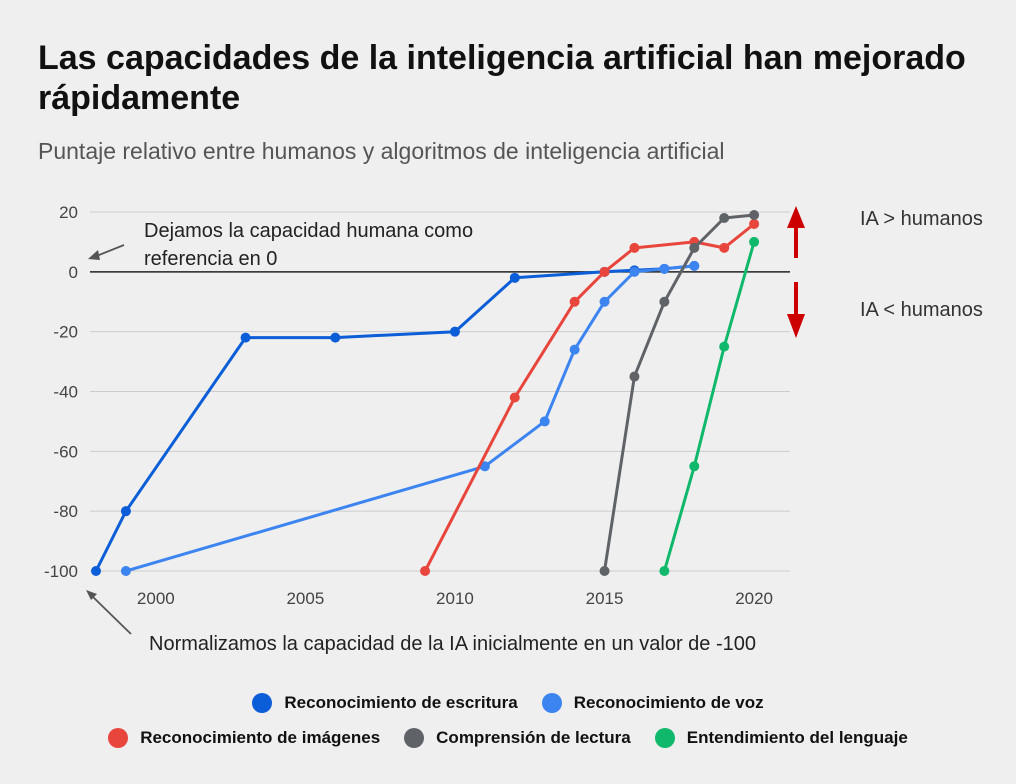  Describe the element at coordinates (754, 598) in the screenshot. I see `x-tick-label: 2020` at that location.